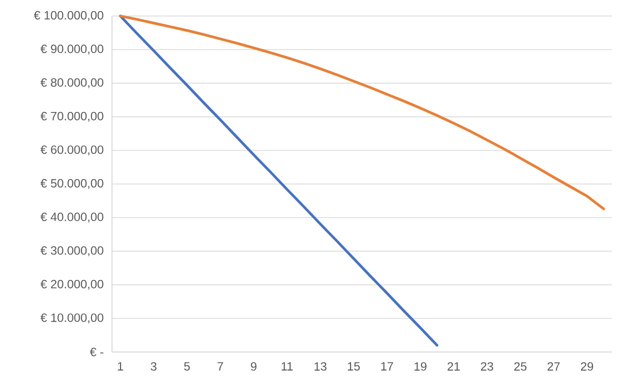  I want to click on y-tick-label: € 60.000,00, so click(72, 150).